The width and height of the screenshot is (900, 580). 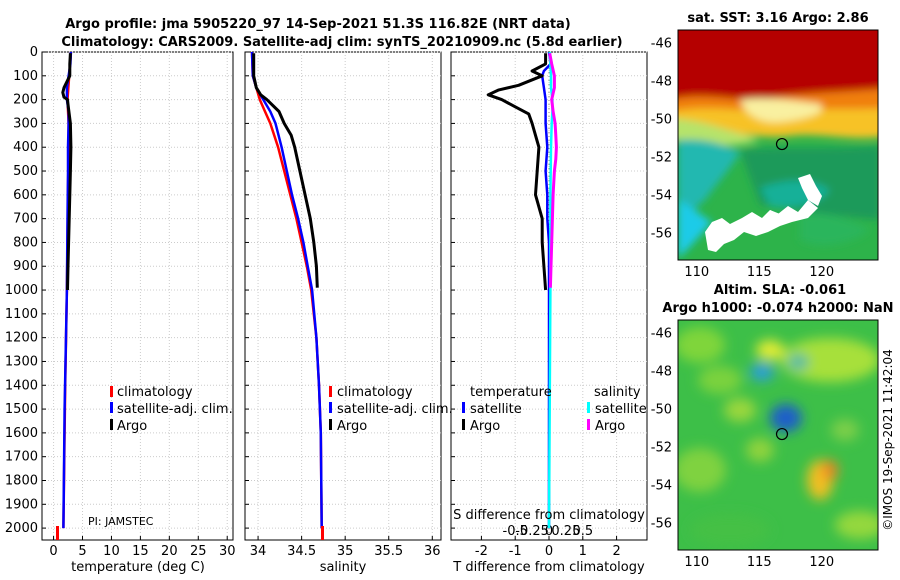 What do you see at coordinates (661, 233) in the screenshot?
I see `sst-y-tick-label: -56` at bounding box center [661, 233].